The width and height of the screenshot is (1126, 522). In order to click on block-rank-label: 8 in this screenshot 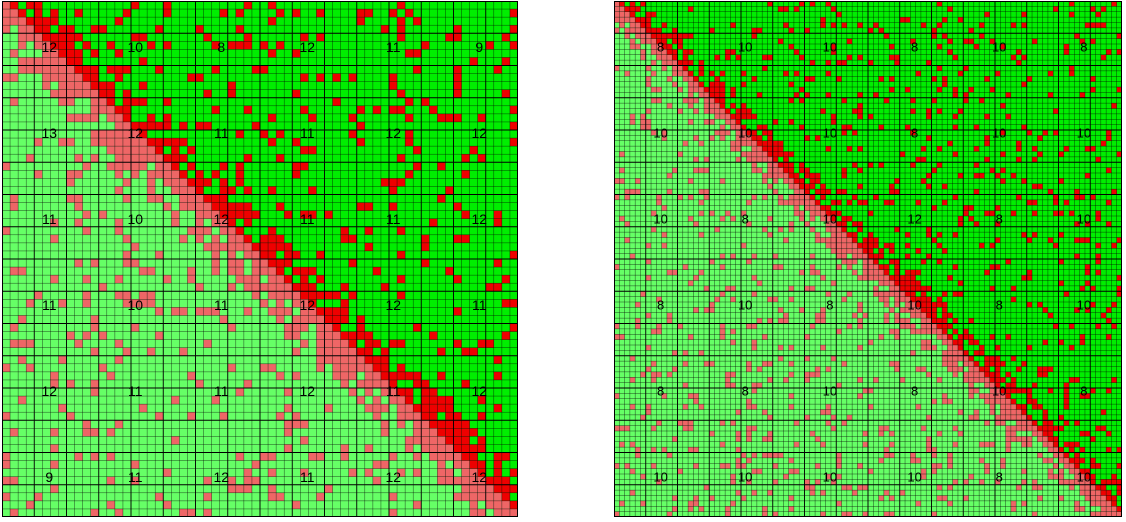, I will do `click(999, 305)`.